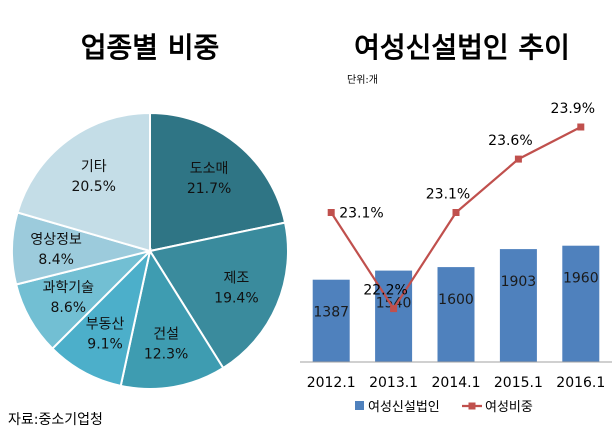 This screenshot has width=616, height=437. What do you see at coordinates (394, 304) in the screenshot?
I see `bar-value-label: 1540` at bounding box center [394, 304].